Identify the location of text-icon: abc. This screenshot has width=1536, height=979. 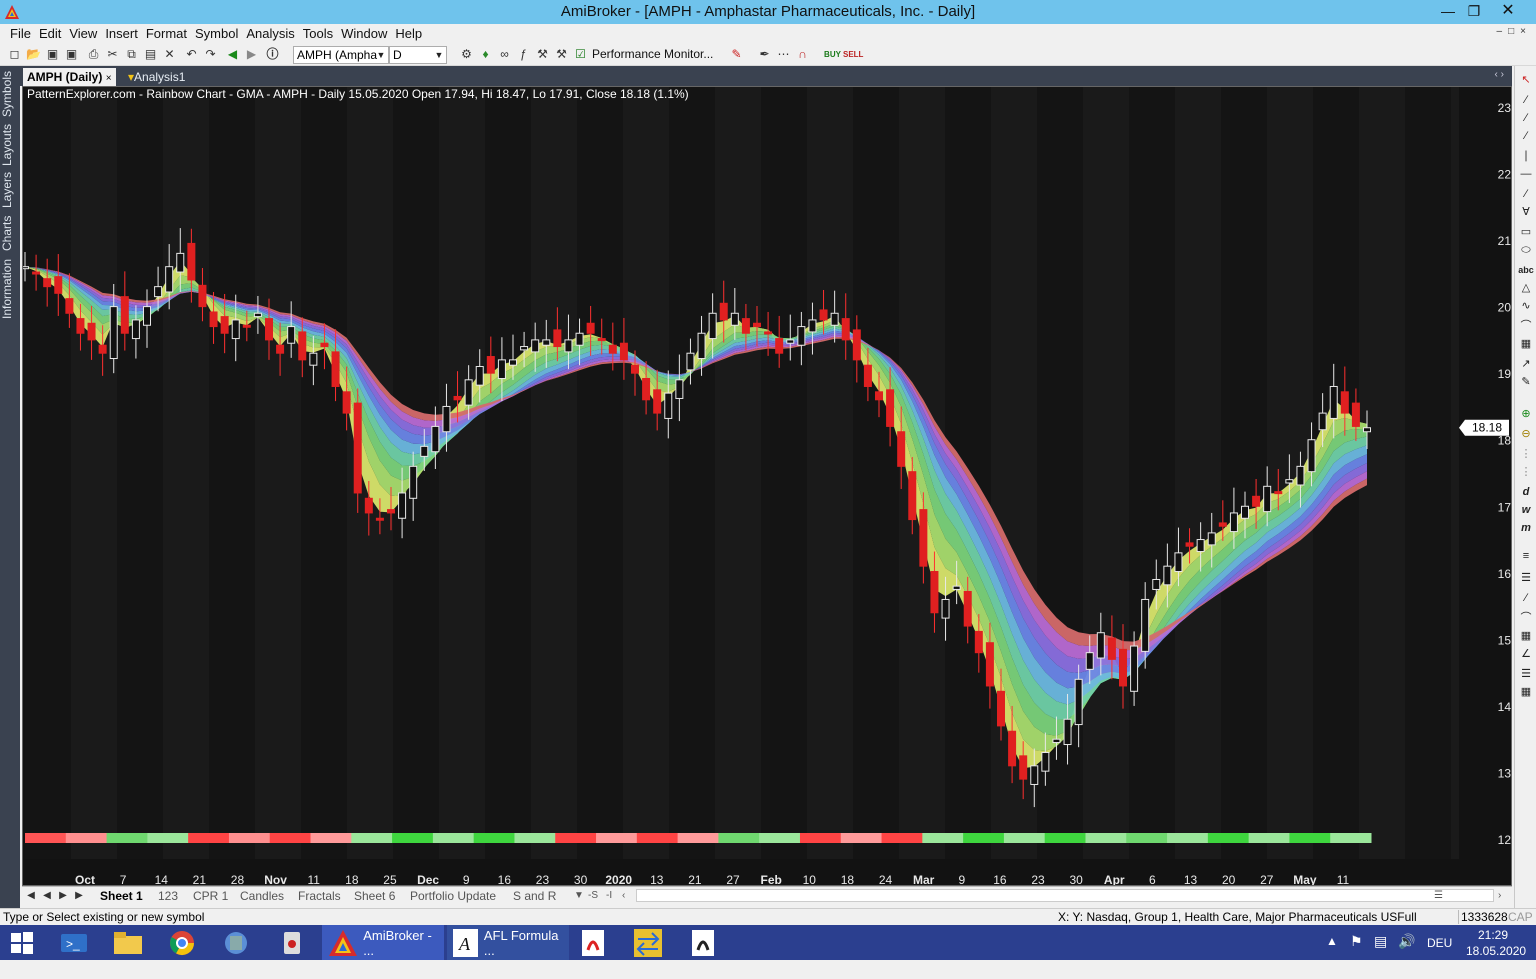
(1526, 270).